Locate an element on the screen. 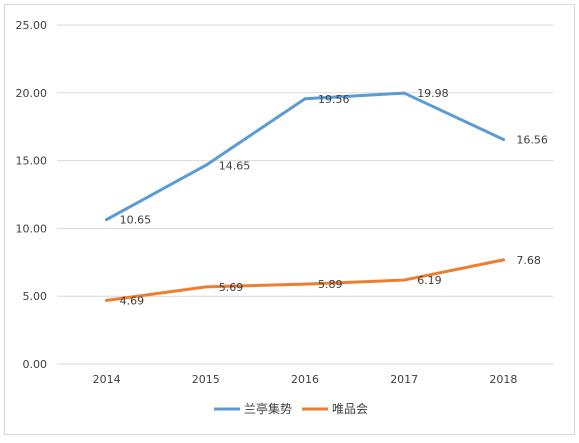 The image size is (579, 443). x-tick-label: 2016 is located at coordinates (305, 379).